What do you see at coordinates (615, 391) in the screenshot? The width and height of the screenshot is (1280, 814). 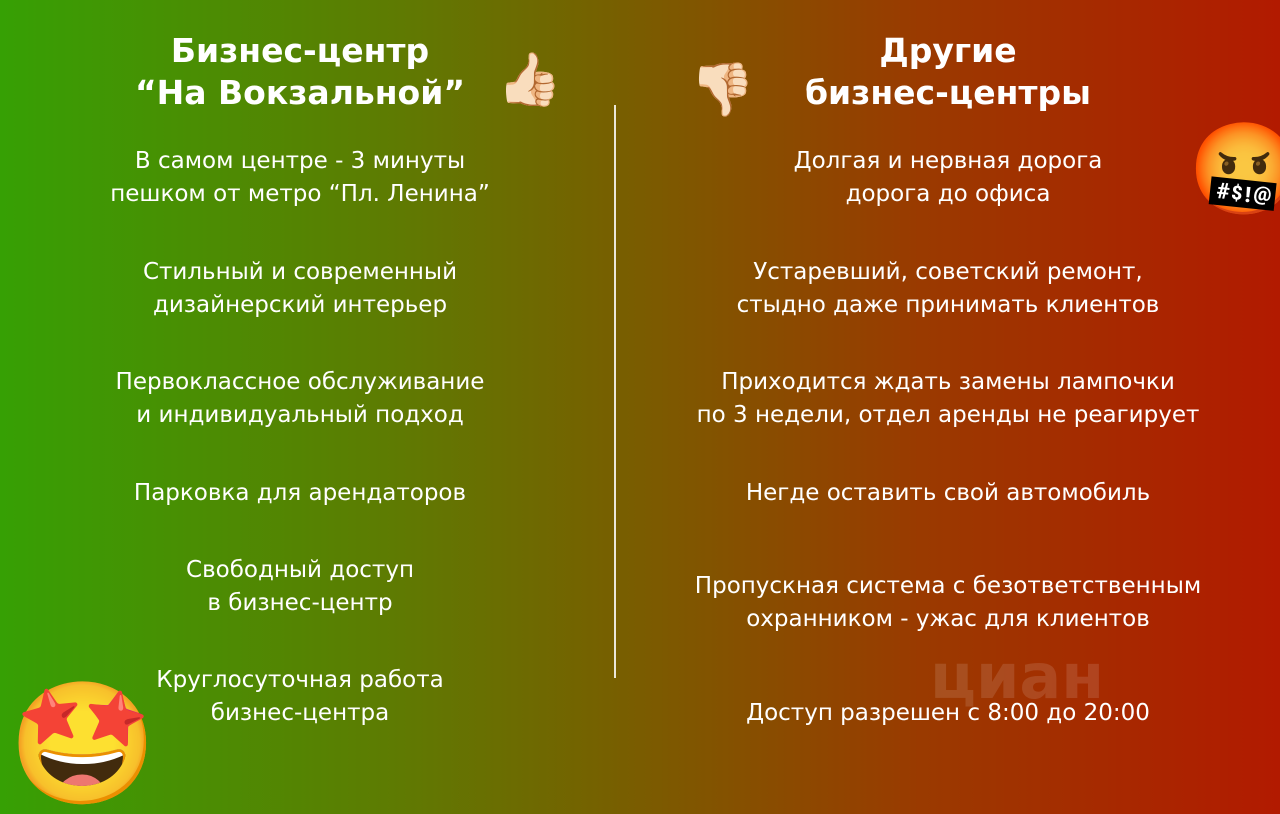 I see `column-divider` at bounding box center [615, 391].